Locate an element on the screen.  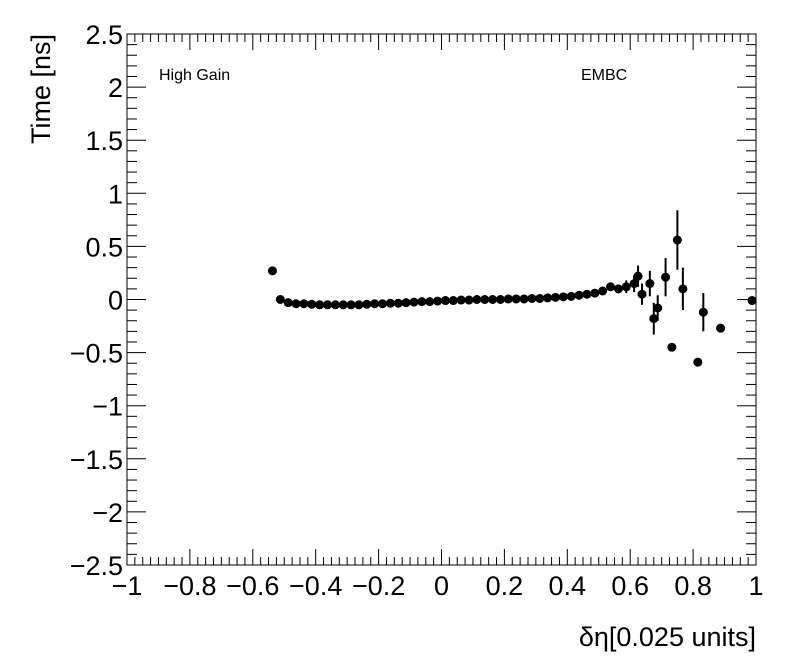
y-tick-label: 0 is located at coordinates (115, 301).